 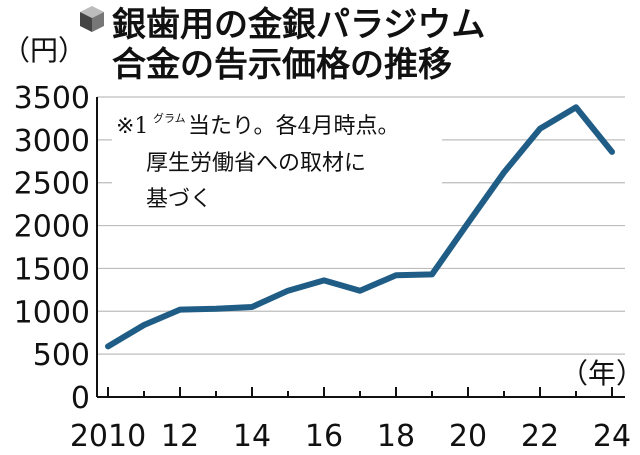 I want to click on annotation-line3: 基づく, so click(x=179, y=199).